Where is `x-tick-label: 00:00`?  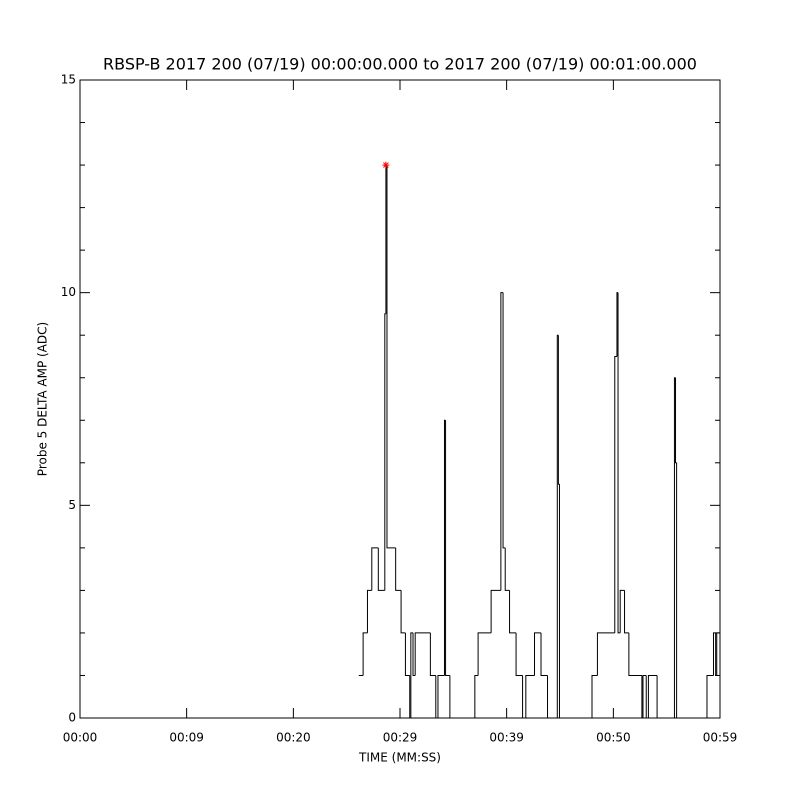 x-tick-label: 00:00 is located at coordinates (80, 738).